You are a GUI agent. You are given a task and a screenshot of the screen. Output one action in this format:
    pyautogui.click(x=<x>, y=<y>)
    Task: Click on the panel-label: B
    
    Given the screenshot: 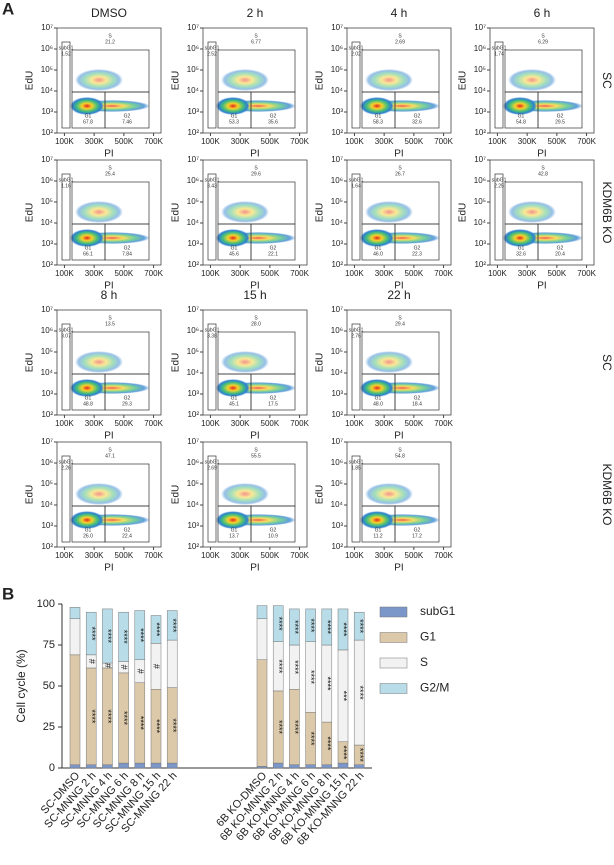 What is the action you would take?
    pyautogui.click(x=8, y=593)
    